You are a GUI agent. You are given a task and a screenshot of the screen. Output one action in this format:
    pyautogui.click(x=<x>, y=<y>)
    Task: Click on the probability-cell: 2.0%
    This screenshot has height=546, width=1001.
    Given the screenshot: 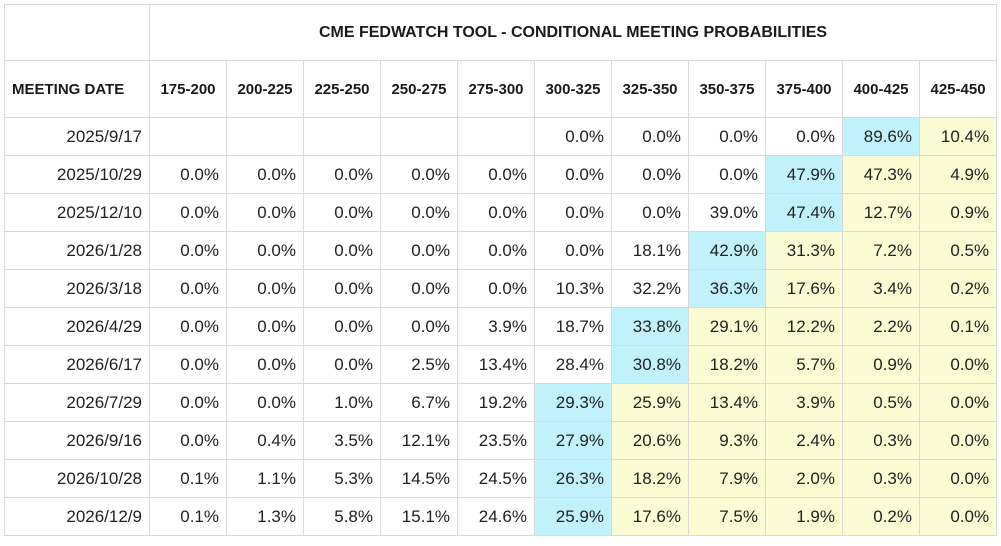 What is the action you would take?
    pyautogui.click(x=804, y=478)
    